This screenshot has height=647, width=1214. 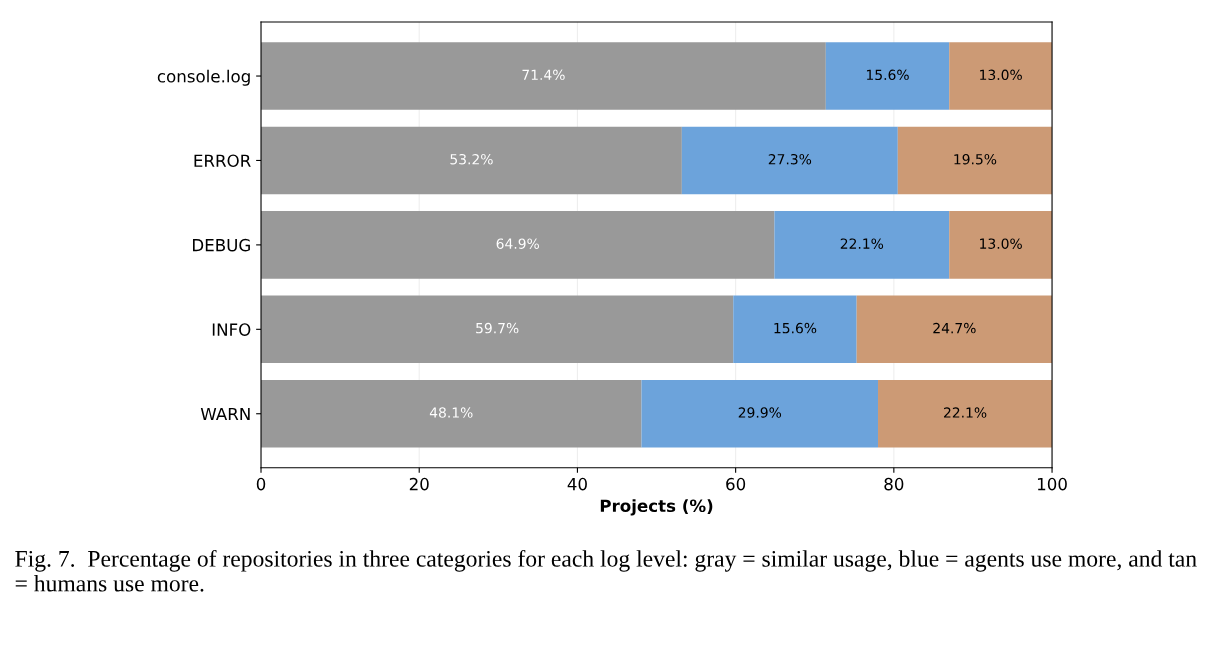 I want to click on y-tick-label: console.log, so click(x=203, y=77).